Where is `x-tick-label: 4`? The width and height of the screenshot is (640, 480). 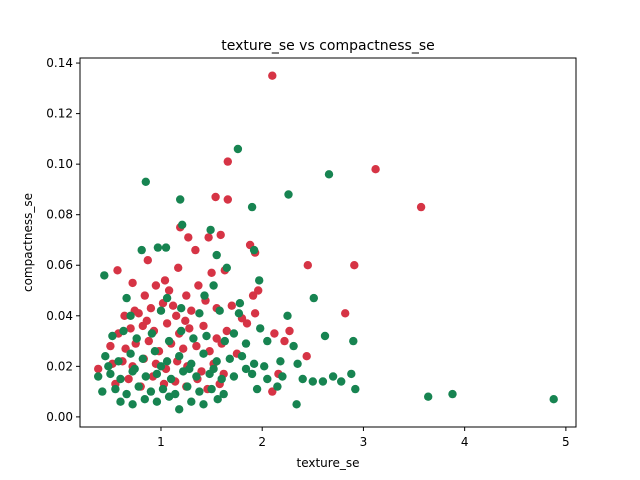 x-tick-label: 4 is located at coordinates (465, 442).